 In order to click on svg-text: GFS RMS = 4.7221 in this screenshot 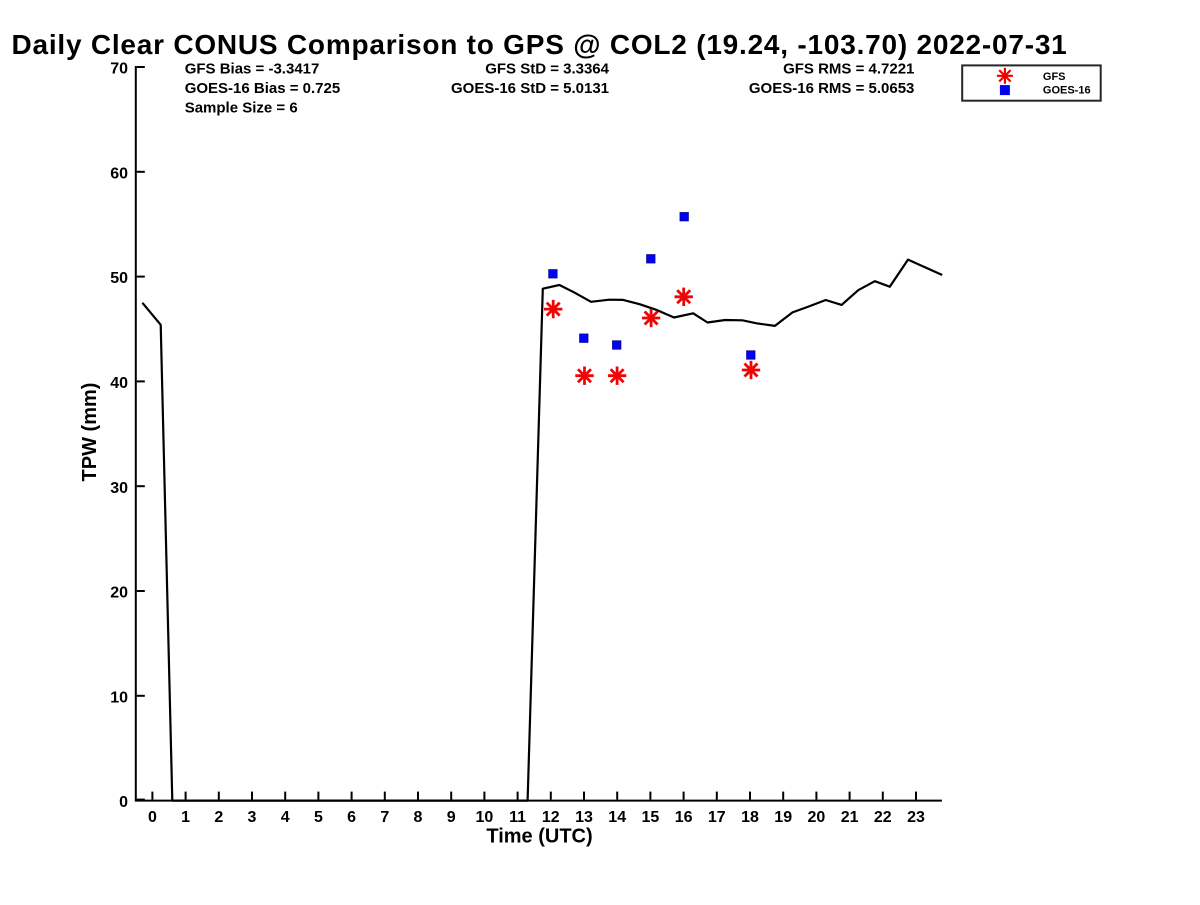, I will do `click(848, 69)`.